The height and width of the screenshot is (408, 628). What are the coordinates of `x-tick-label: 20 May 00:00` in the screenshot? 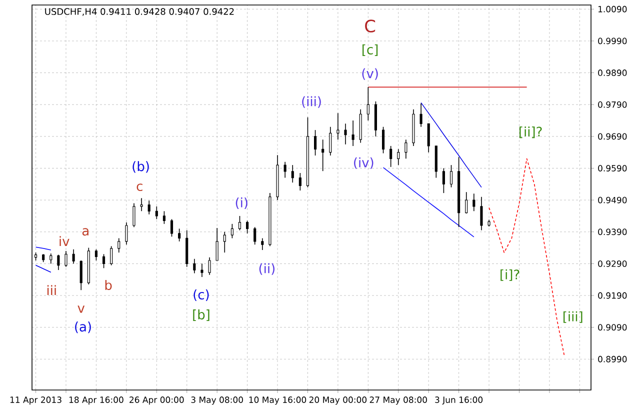 It's located at (338, 400).